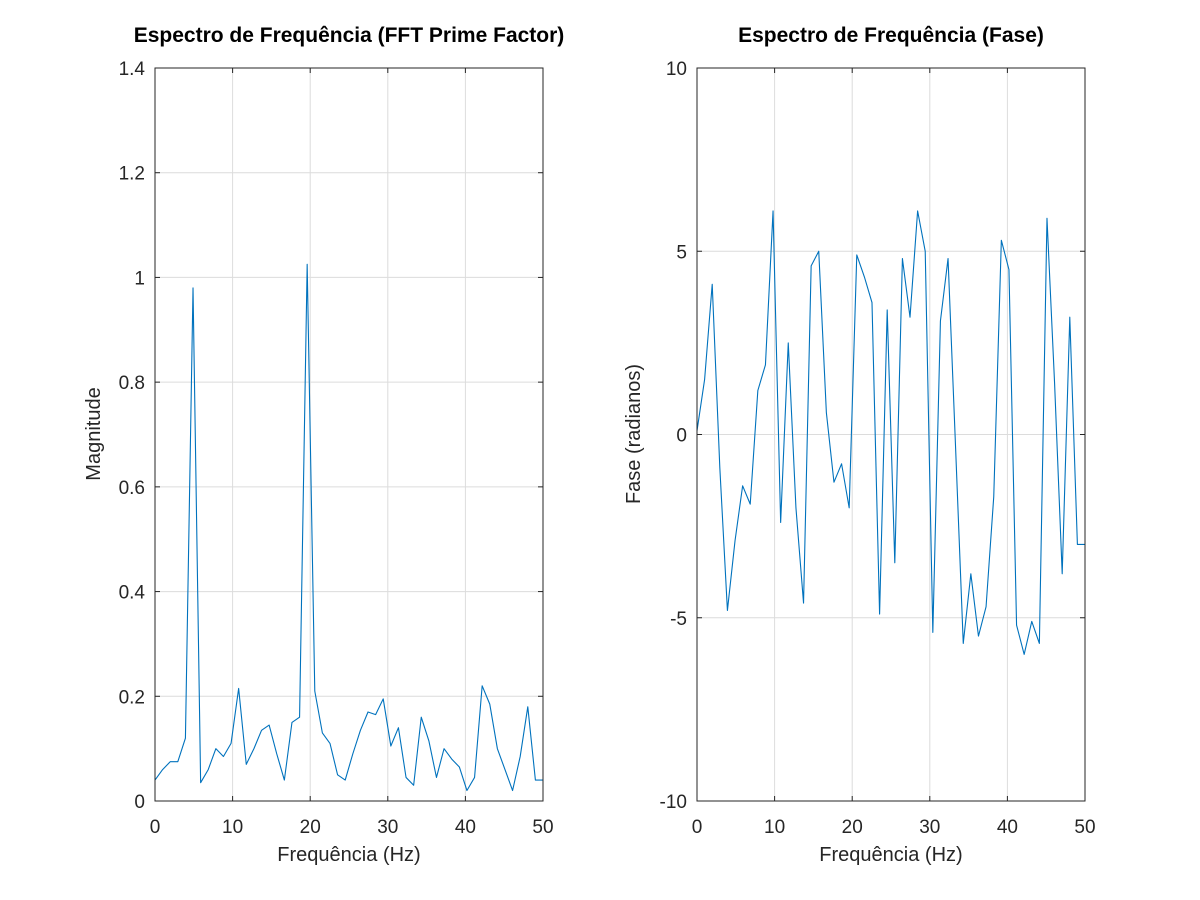  What do you see at coordinates (678, 619) in the screenshot?
I see `phase-y-tick-label: -5` at bounding box center [678, 619].